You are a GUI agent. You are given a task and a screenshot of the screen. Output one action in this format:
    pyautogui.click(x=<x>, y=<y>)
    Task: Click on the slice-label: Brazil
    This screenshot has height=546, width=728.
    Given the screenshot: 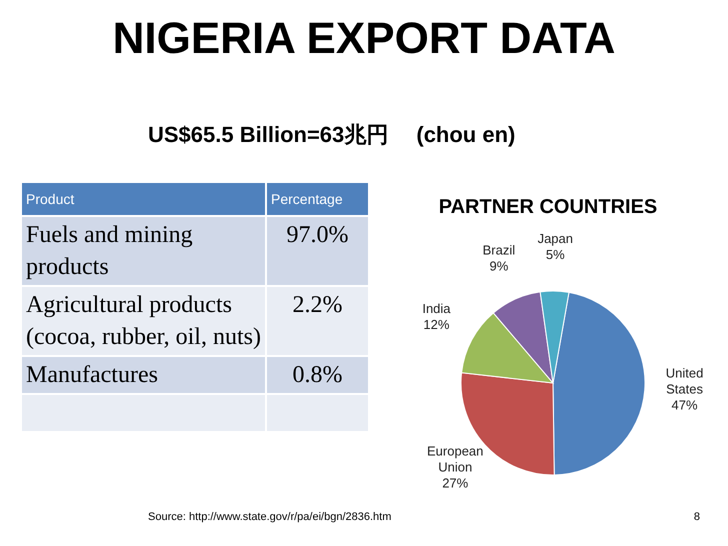 What is the action you would take?
    pyautogui.click(x=499, y=250)
    